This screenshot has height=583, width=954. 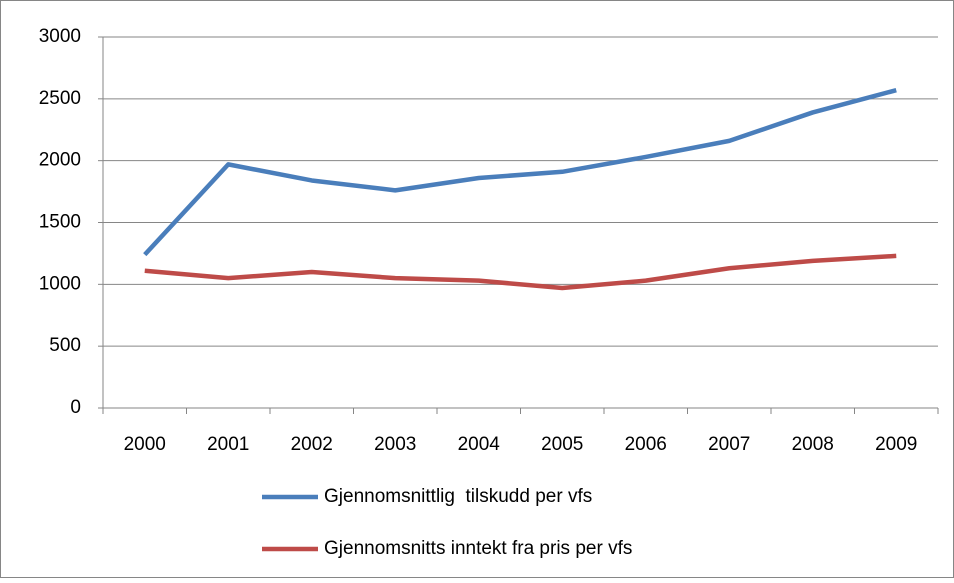 What do you see at coordinates (896, 444) in the screenshot?
I see `x-tick-label: 2009` at bounding box center [896, 444].